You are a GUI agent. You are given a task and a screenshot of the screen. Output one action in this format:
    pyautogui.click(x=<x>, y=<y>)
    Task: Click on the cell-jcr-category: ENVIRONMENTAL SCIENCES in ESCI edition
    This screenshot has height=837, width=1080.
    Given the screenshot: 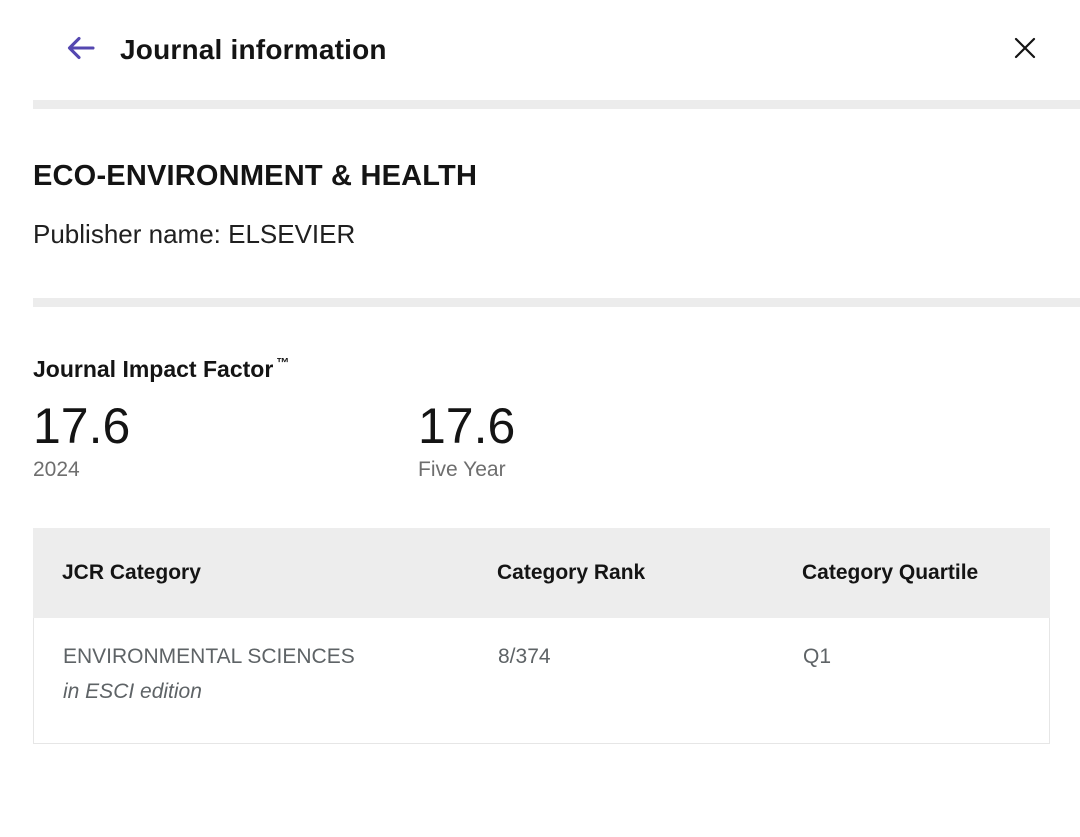 What is the action you would take?
    pyautogui.click(x=251, y=674)
    